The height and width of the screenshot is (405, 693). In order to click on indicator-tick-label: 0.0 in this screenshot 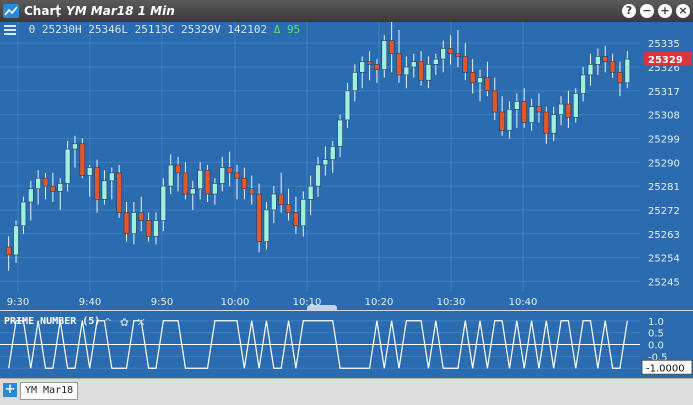, I will do `click(656, 346)`.